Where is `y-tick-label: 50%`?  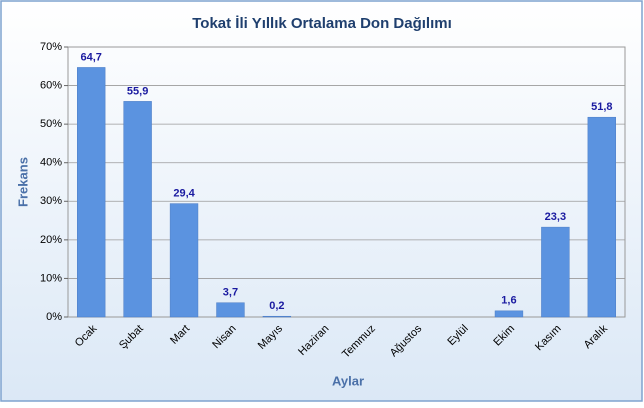
y-tick-label: 50% is located at coordinates (51, 124).